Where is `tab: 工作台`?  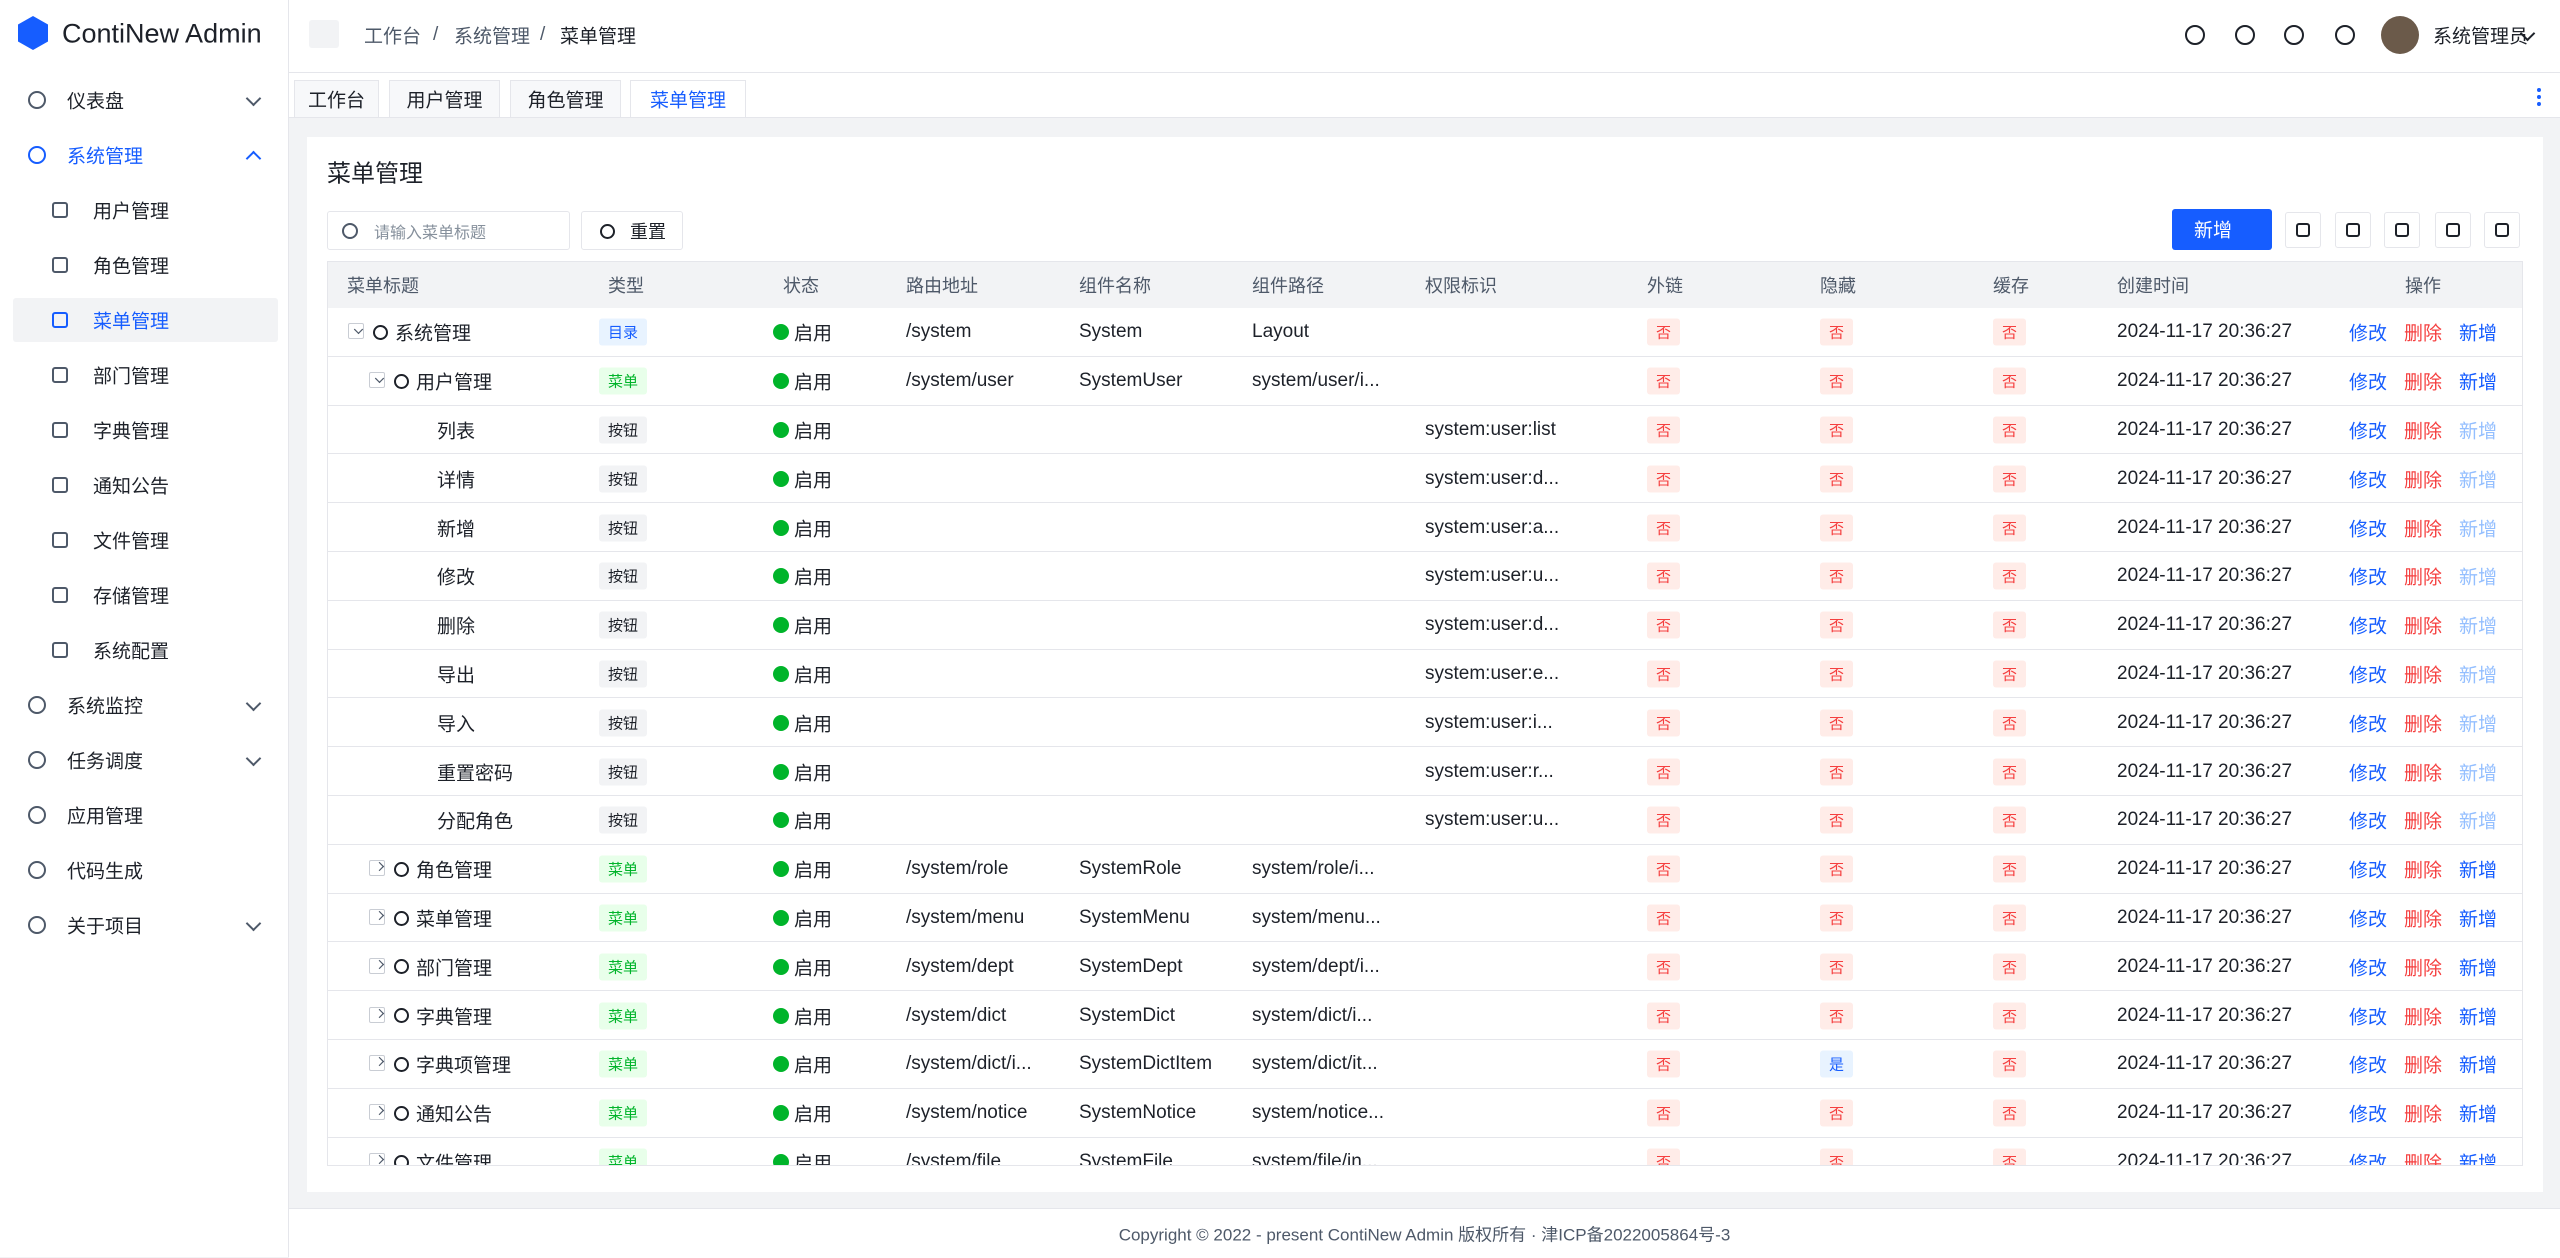 tab: 工作台 is located at coordinates (336, 98).